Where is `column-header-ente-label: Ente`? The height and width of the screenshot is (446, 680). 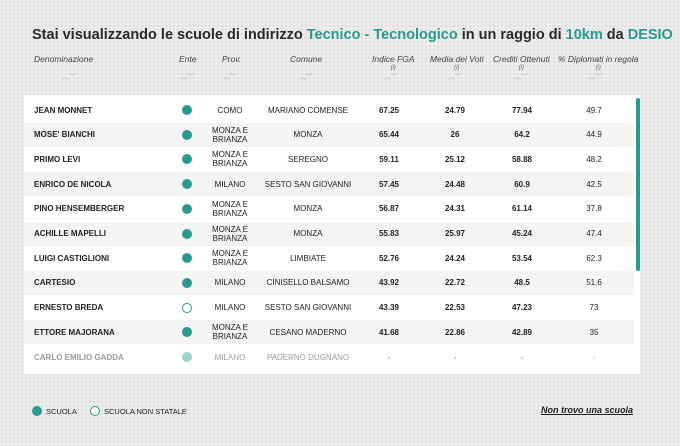
column-header-ente-label: Ente is located at coordinates (188, 59).